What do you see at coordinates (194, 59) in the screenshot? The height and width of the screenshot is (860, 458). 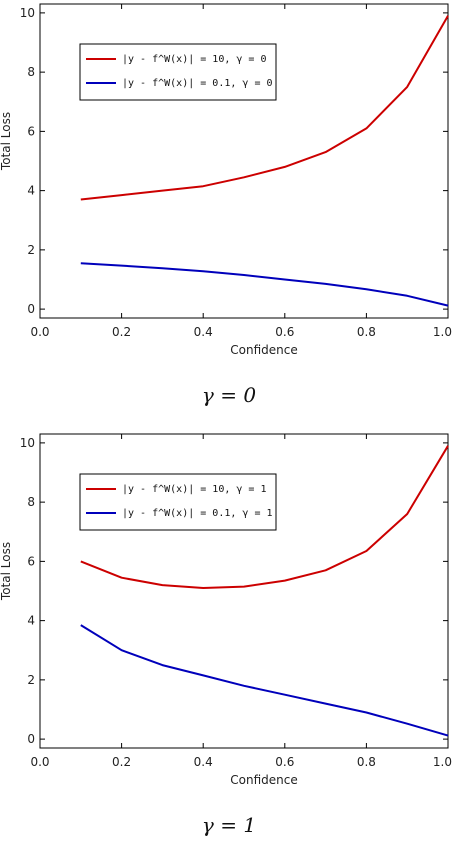 I see `legend-label: |y - f^W(x)| = 10, γ = 0` at bounding box center [194, 59].